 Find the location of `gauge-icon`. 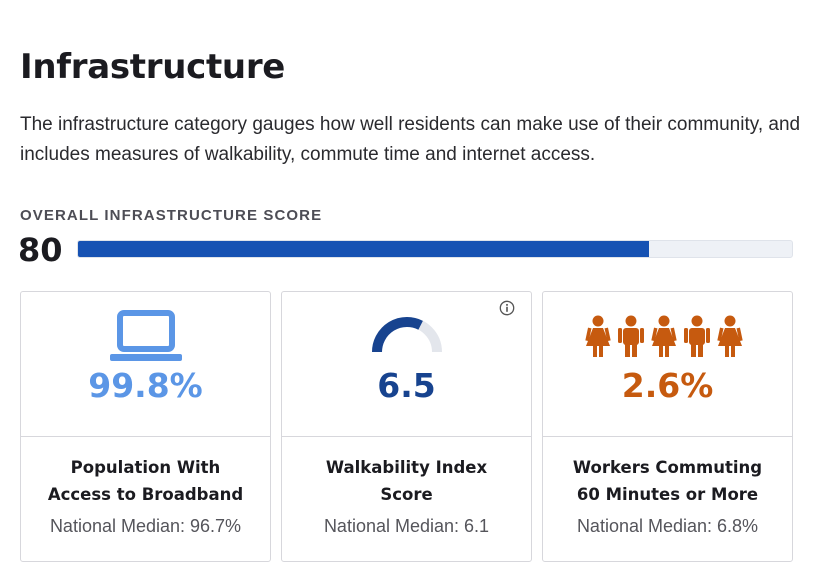

gauge-icon is located at coordinates (406, 335).